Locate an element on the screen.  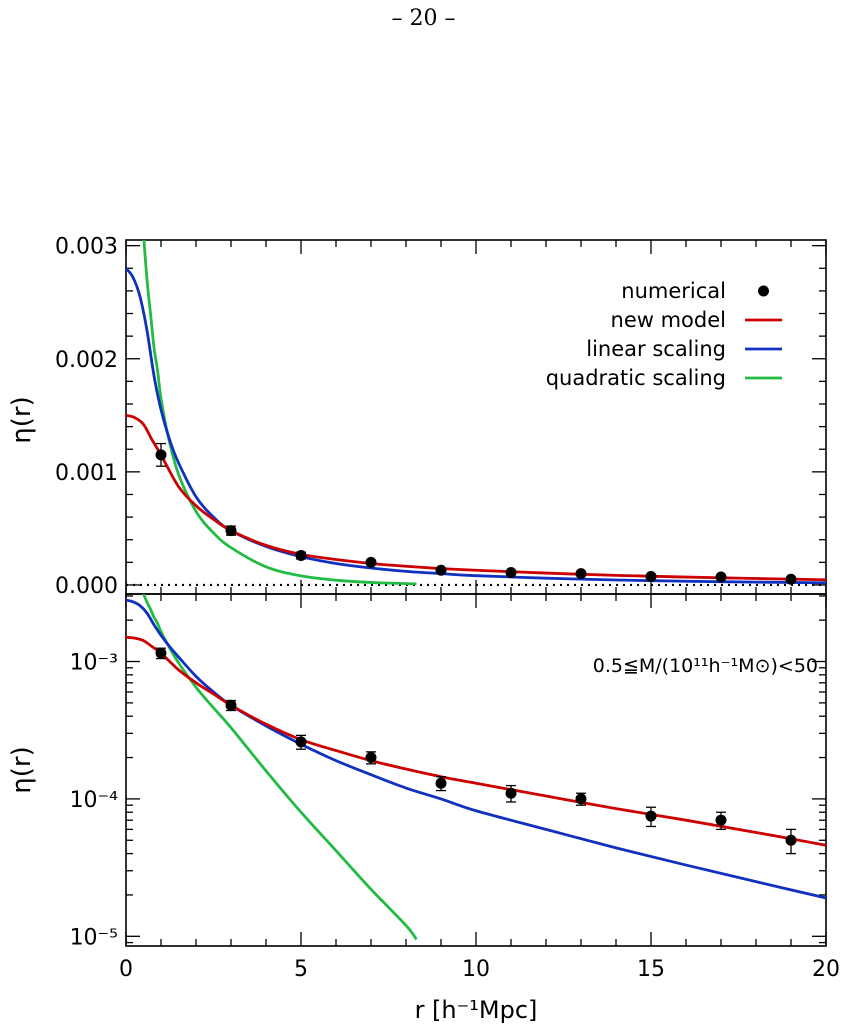
x-tick-label: 20 is located at coordinates (826, 969).